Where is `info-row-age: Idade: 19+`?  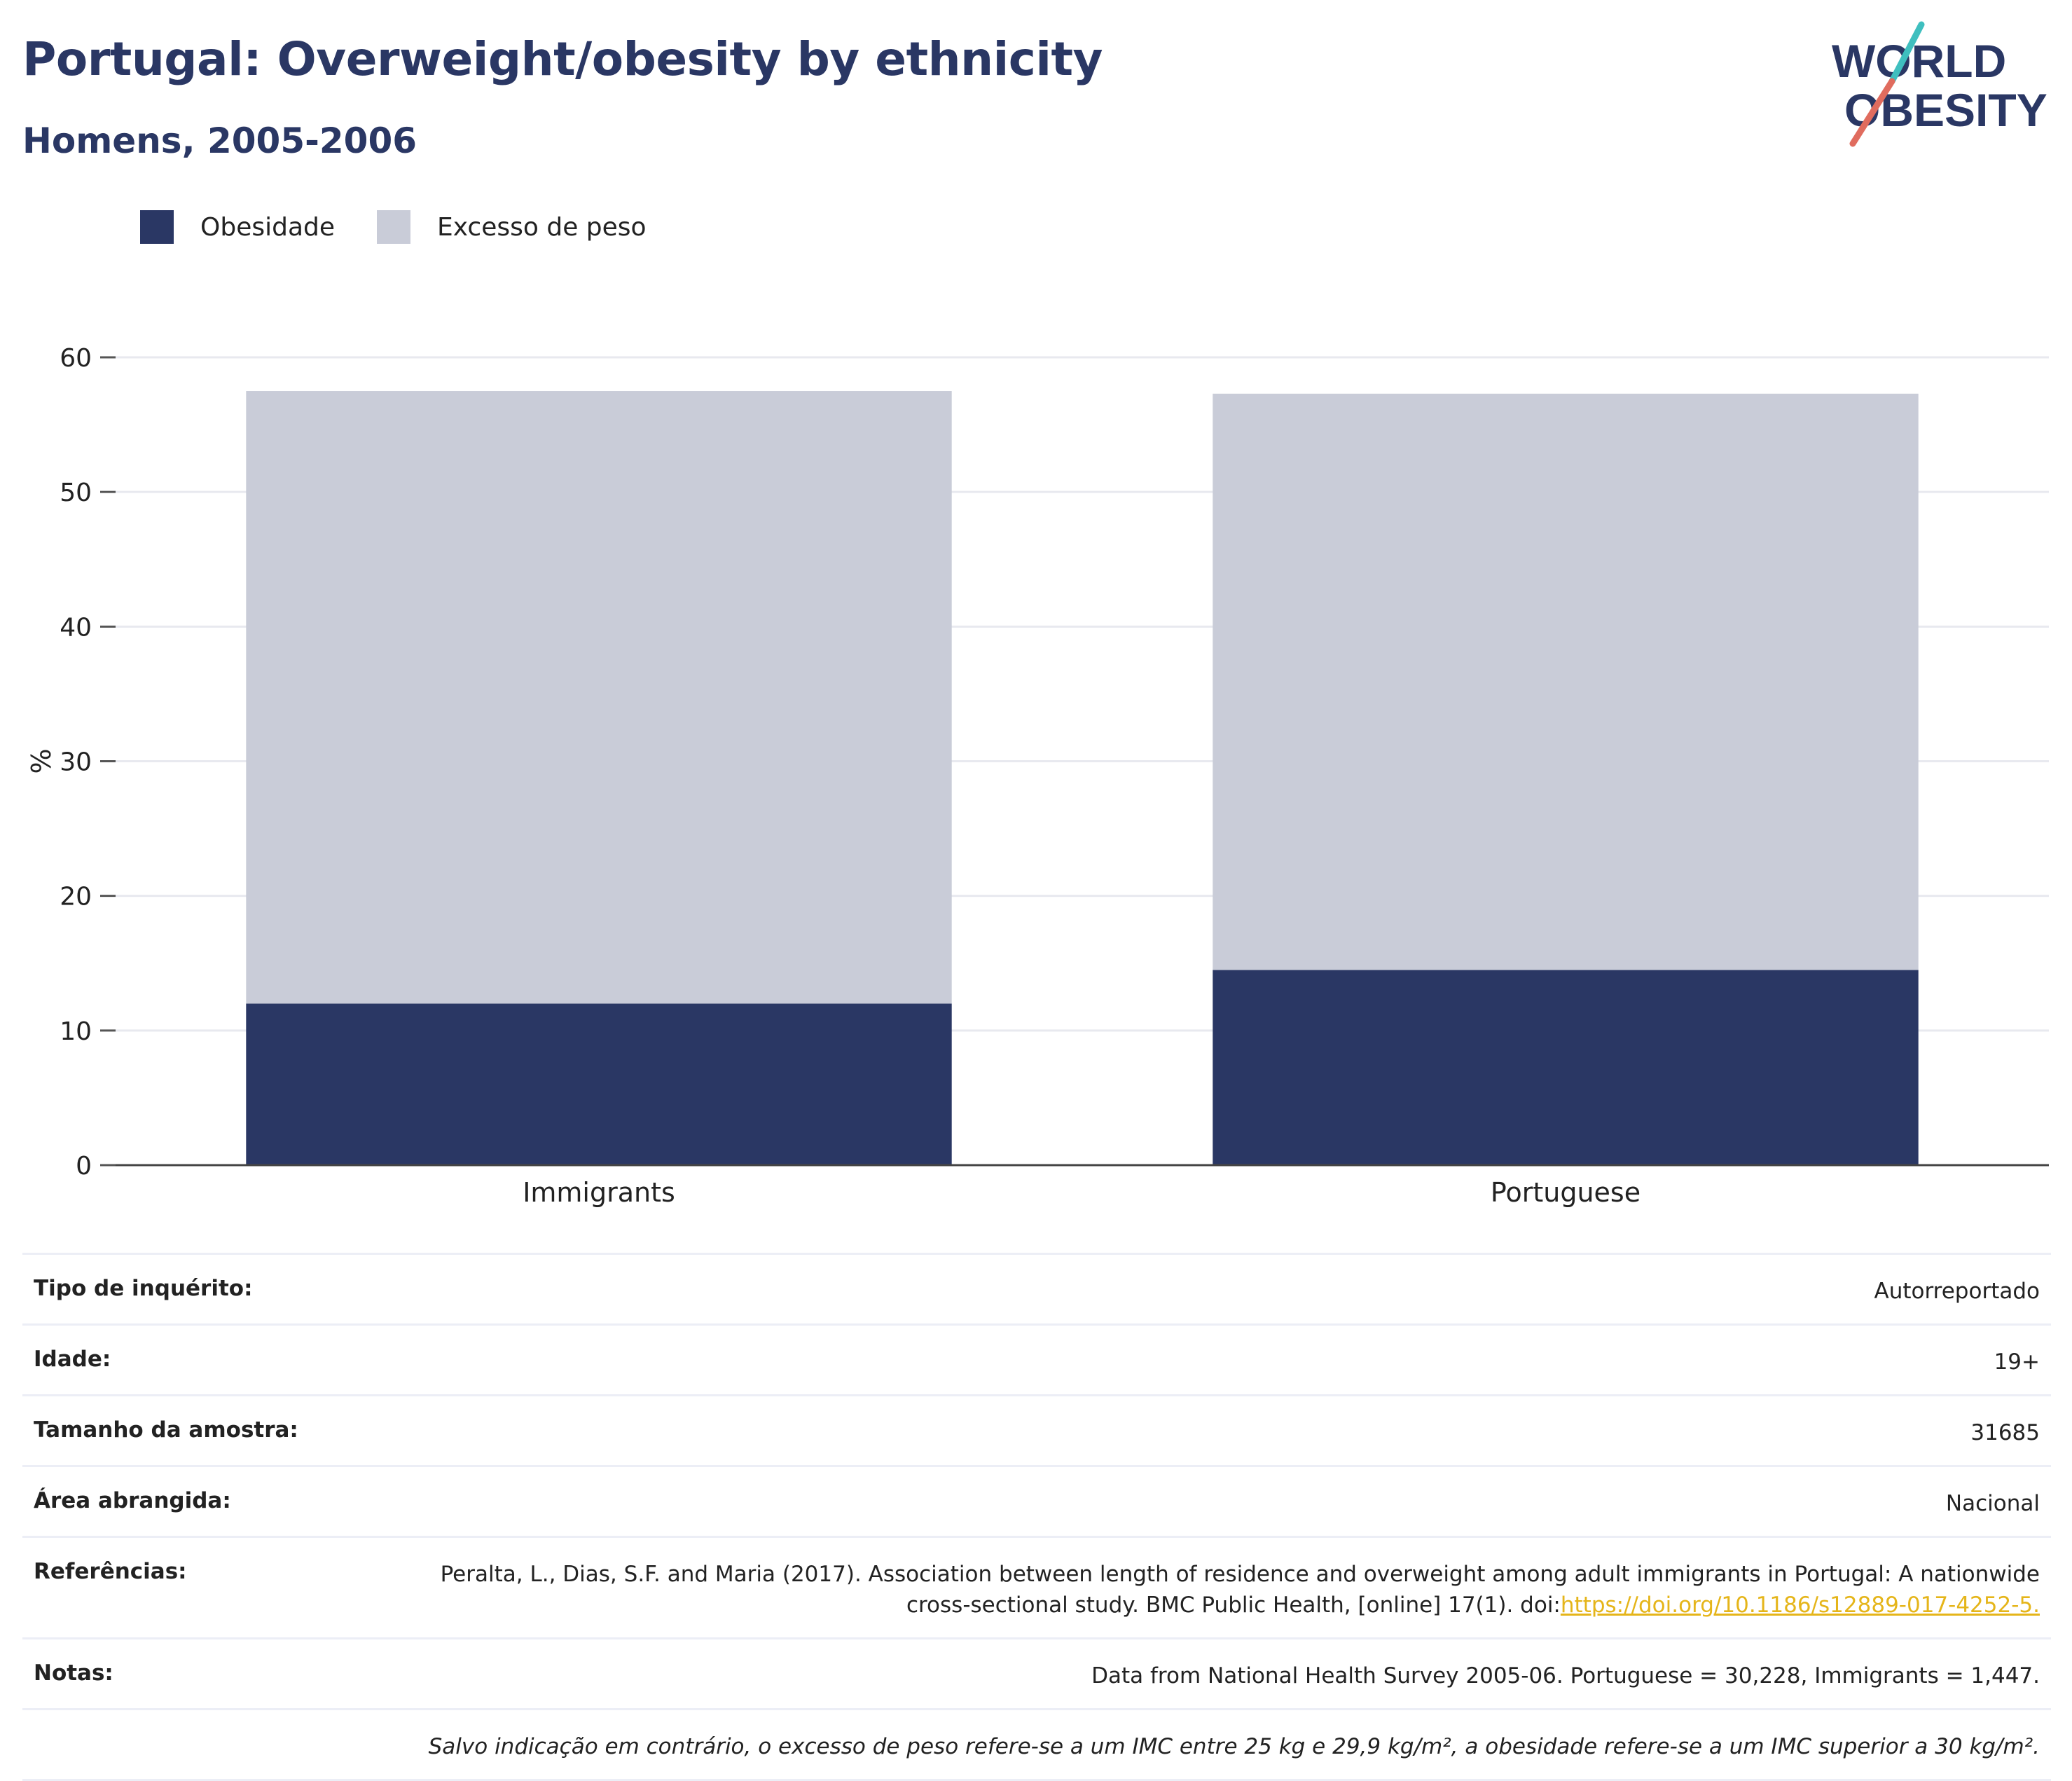 info-row-age: Idade: 19+ is located at coordinates (1037, 1358).